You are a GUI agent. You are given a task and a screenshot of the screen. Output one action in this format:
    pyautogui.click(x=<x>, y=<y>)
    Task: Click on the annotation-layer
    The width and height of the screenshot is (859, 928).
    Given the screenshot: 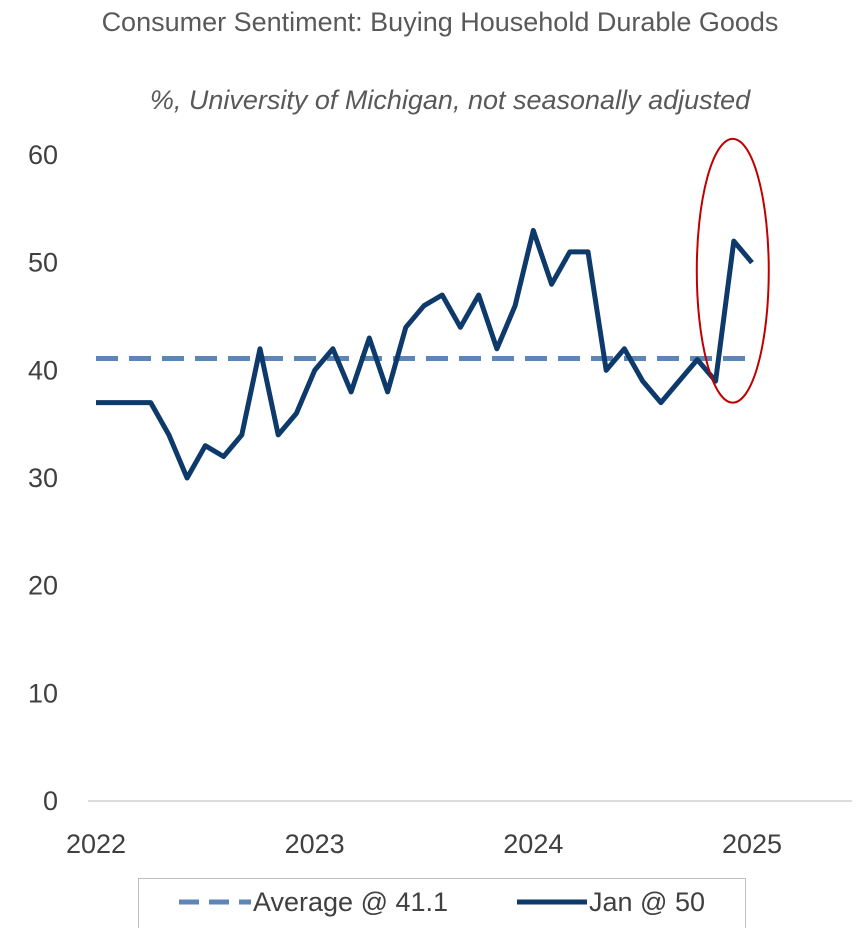 What is the action you would take?
    pyautogui.click(x=732, y=270)
    